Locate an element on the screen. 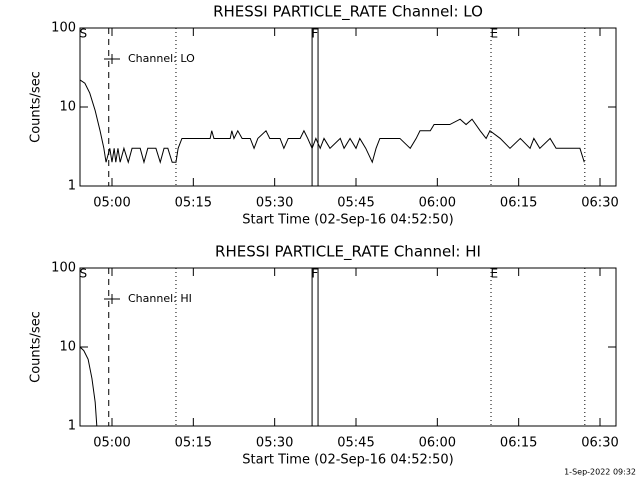  chart-title: RHESSI PARTICLE_RATE Channel: LO is located at coordinates (348, 12).